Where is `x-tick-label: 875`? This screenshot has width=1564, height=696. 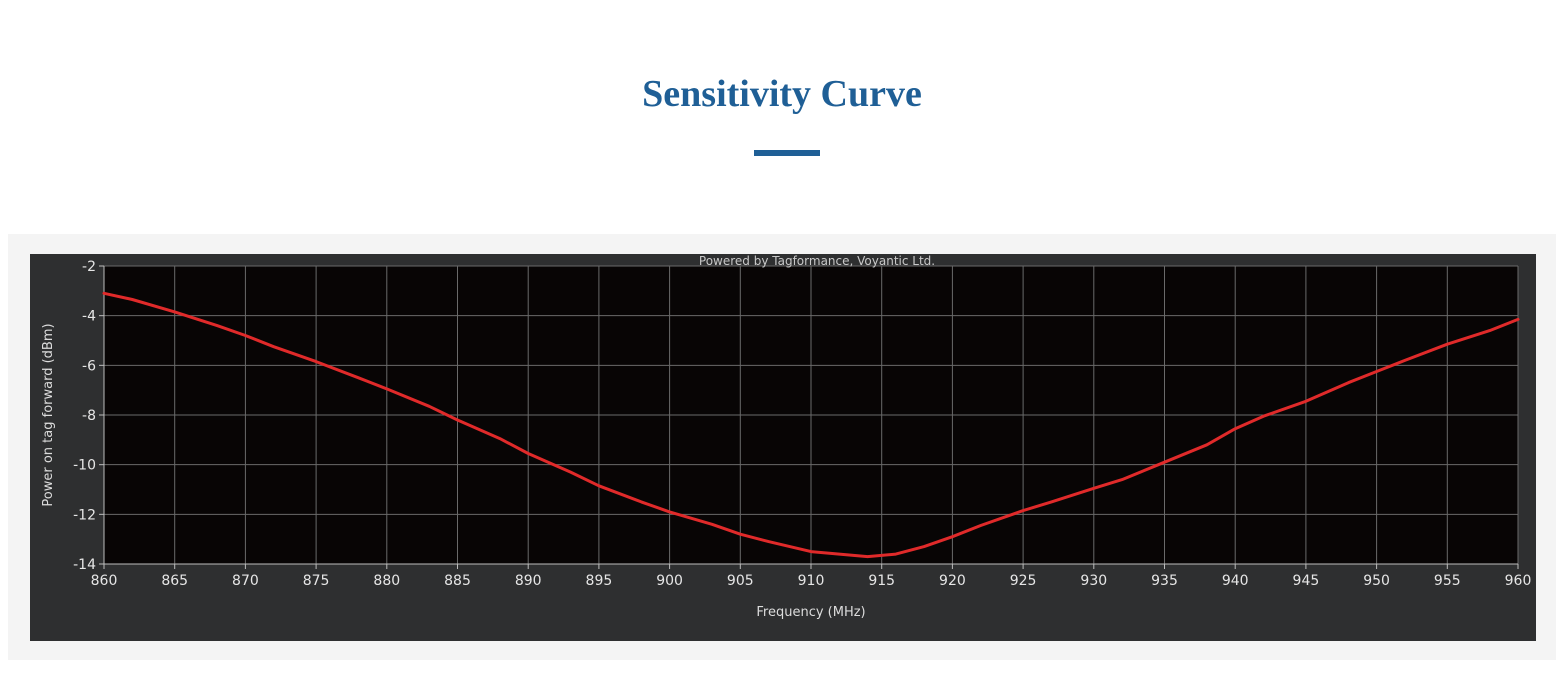 x-tick-label: 875 is located at coordinates (316, 581).